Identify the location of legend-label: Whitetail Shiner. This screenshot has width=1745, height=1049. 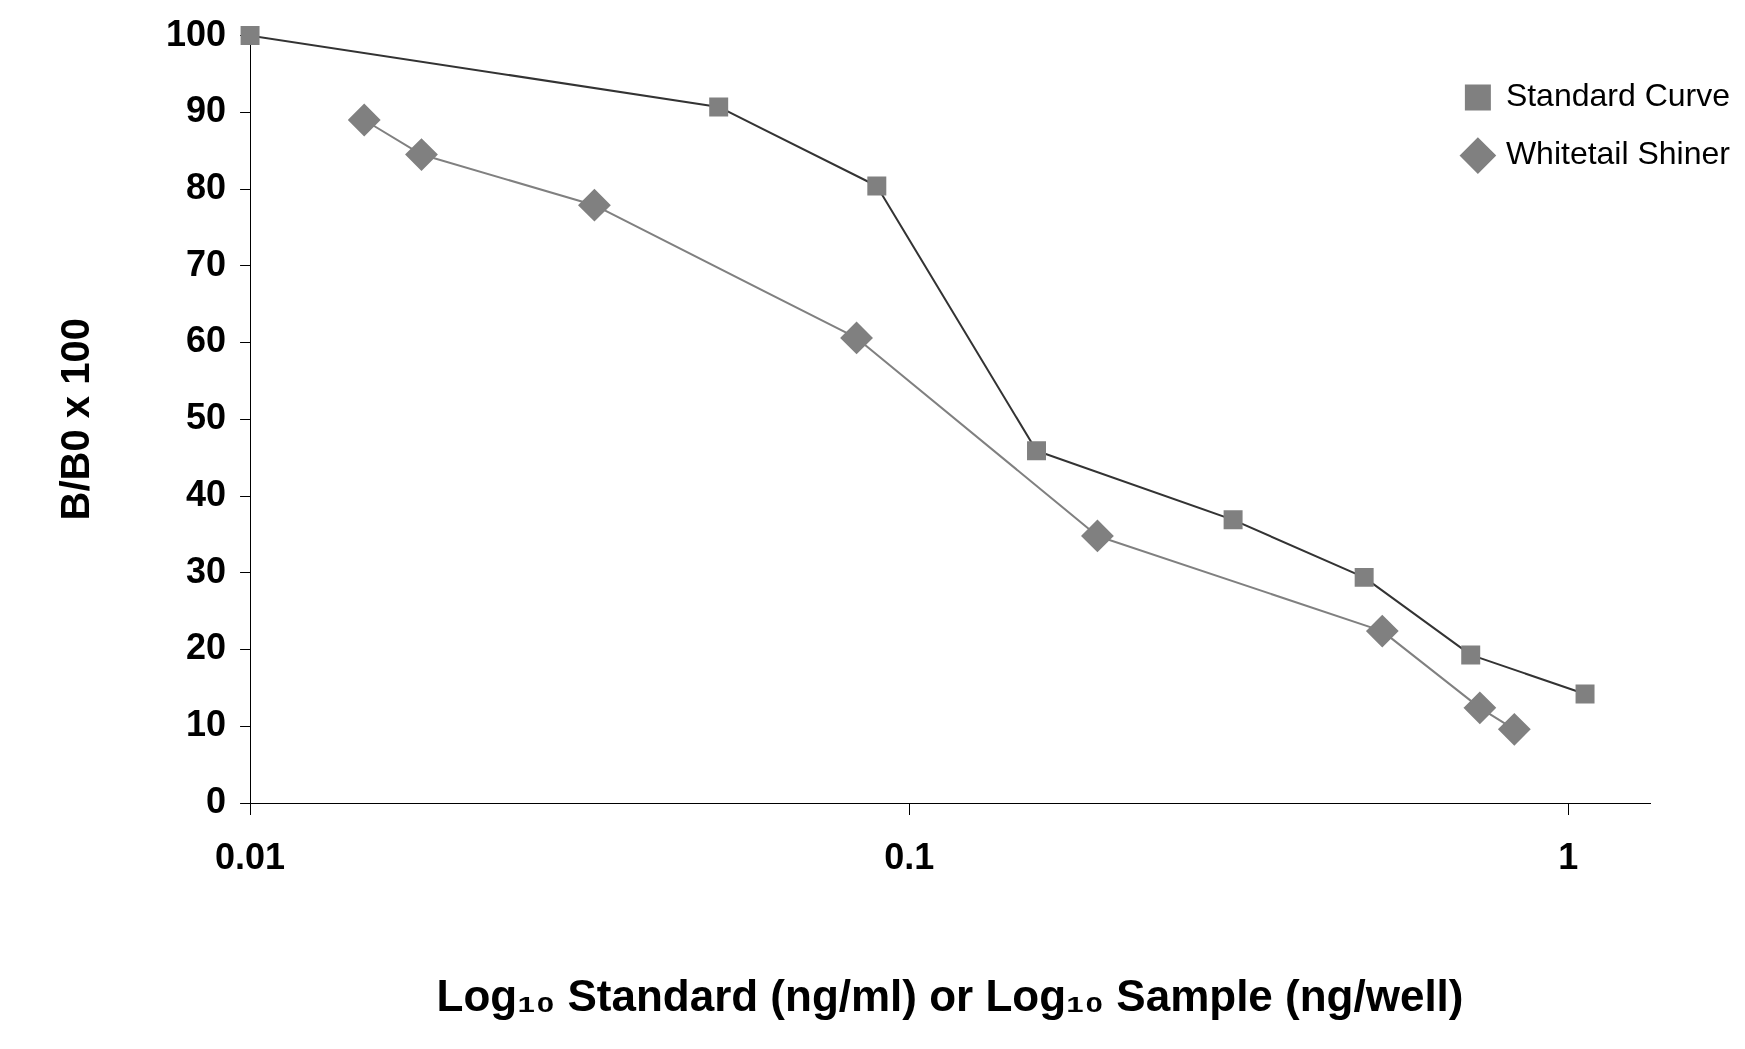
(1618, 153).